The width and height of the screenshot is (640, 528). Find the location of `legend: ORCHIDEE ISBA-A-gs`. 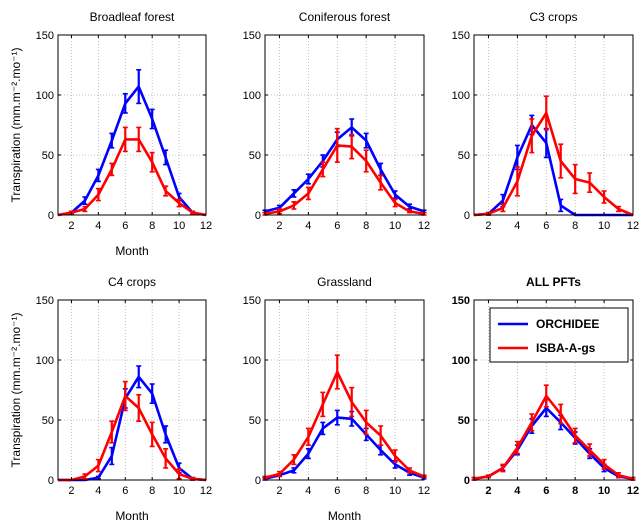

legend: ORCHIDEE ISBA-A-gs is located at coordinates (559, 335).